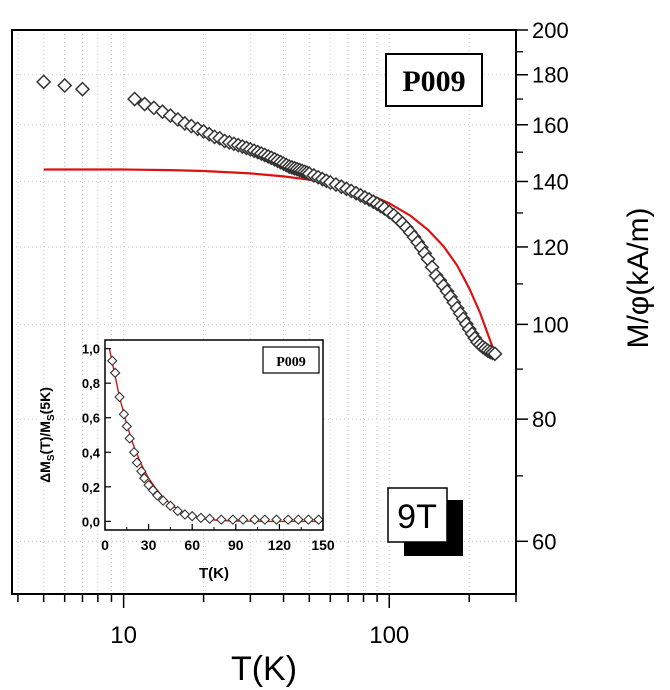 This screenshot has width=670, height=690. I want to click on field-annotation: 9T, so click(425, 521).